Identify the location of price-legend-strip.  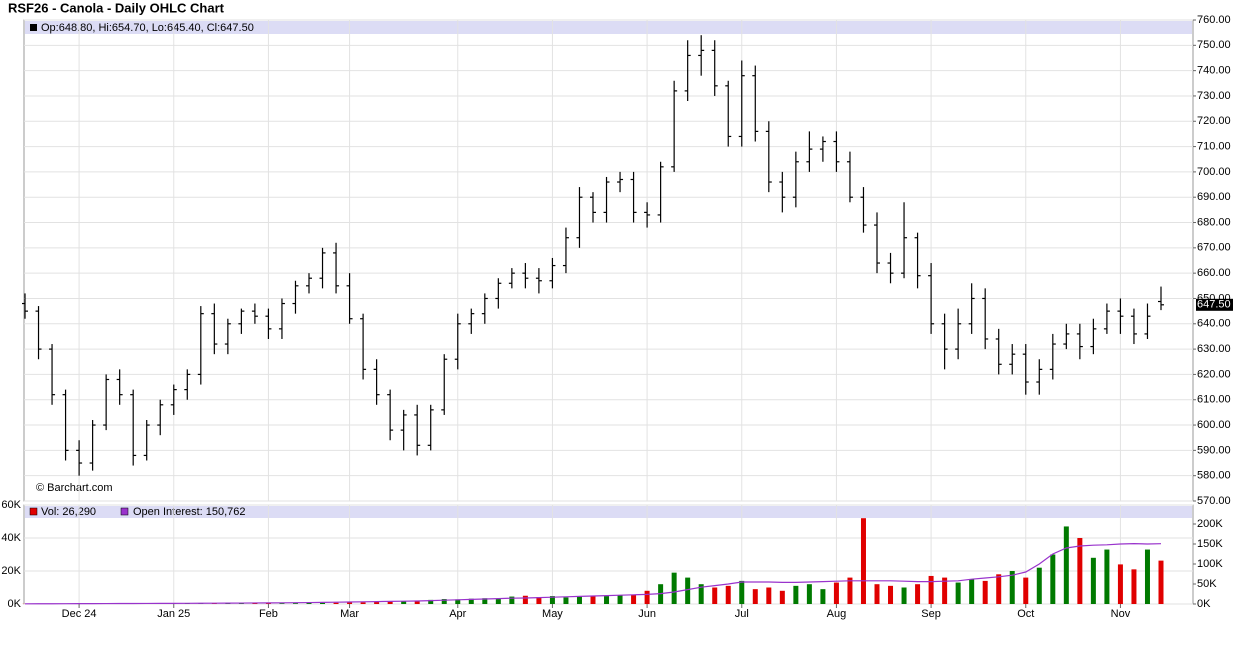
(608, 27).